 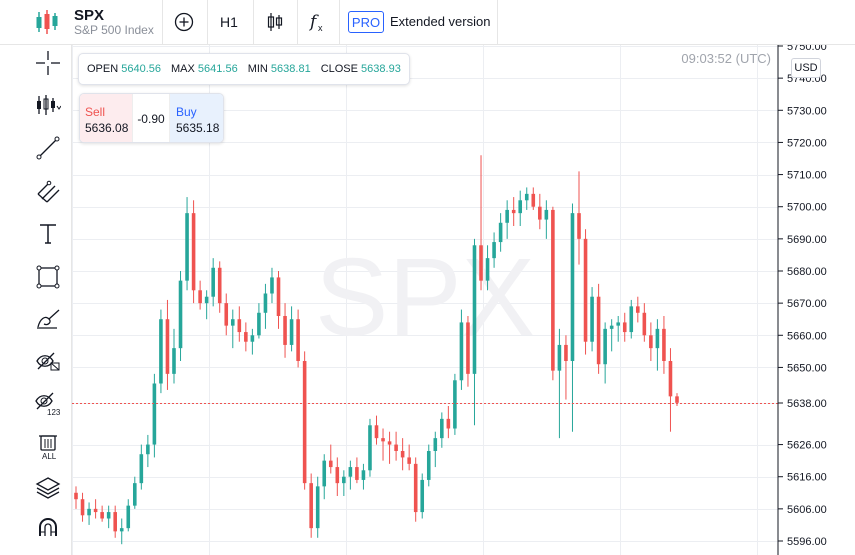 I want to click on magnet-tool, so click(x=48, y=530).